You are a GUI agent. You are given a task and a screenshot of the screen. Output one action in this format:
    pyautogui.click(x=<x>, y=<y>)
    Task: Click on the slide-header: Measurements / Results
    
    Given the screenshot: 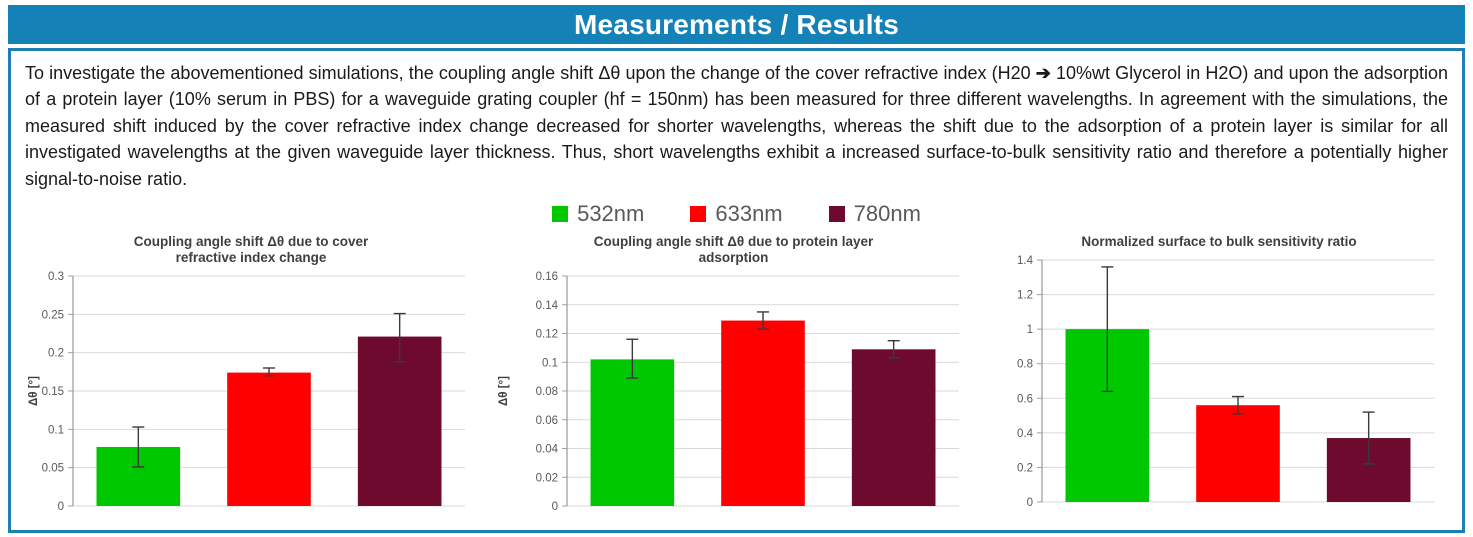 What is the action you would take?
    pyautogui.click(x=736, y=24)
    